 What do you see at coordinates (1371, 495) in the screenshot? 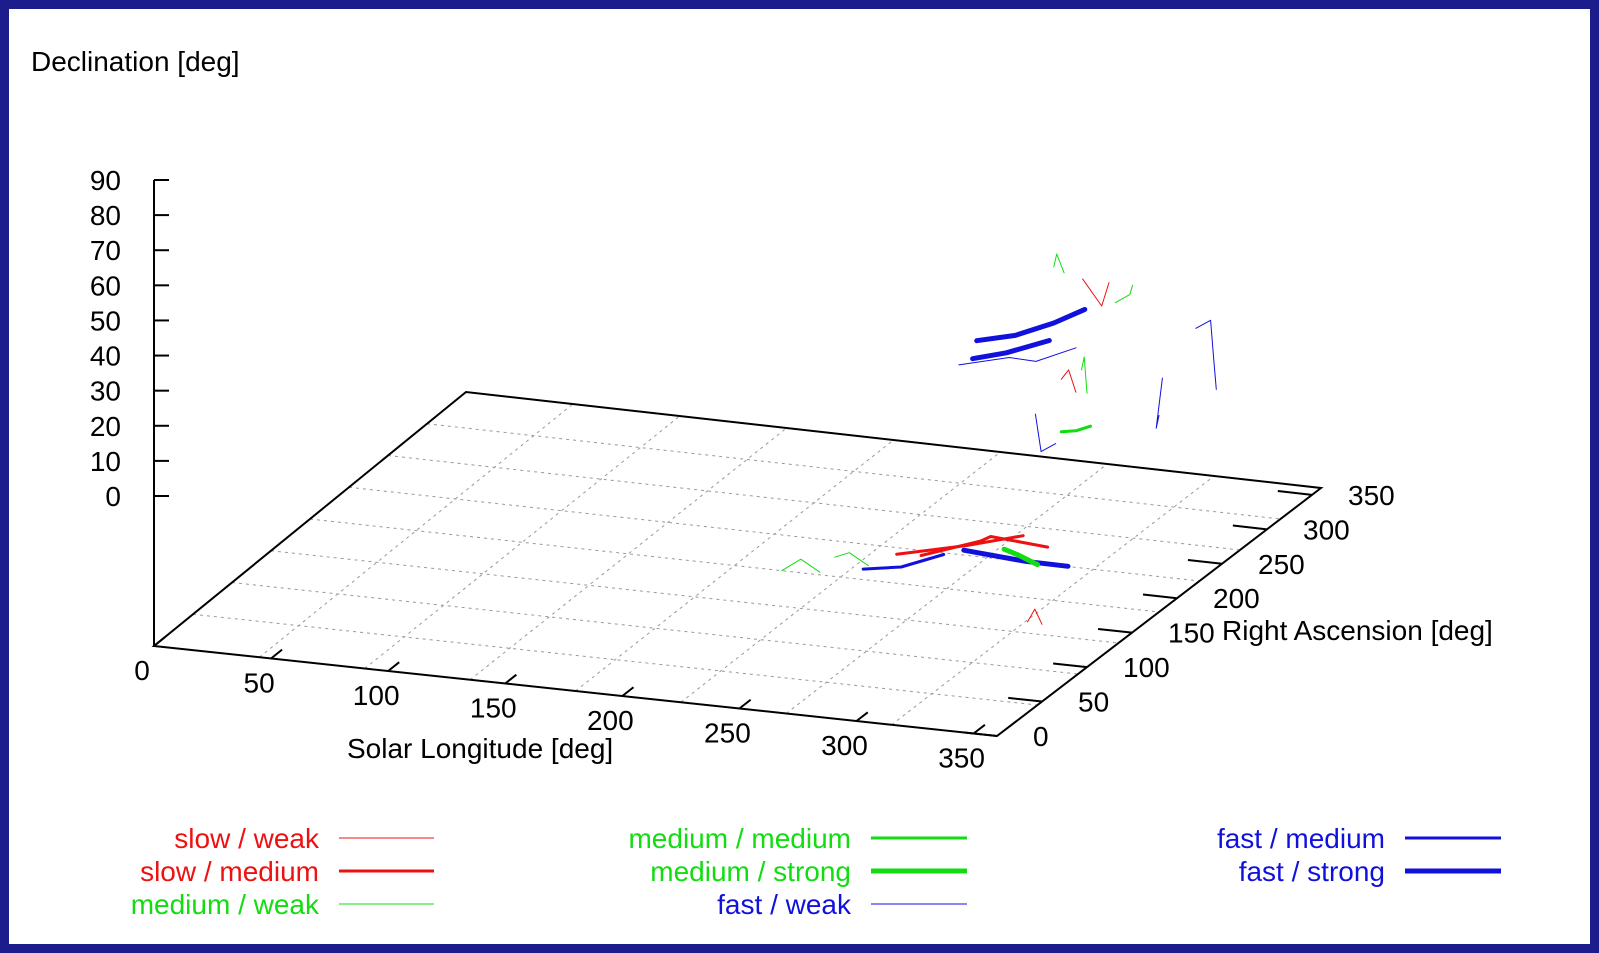
I see `y-tick-label: 350` at bounding box center [1371, 495].